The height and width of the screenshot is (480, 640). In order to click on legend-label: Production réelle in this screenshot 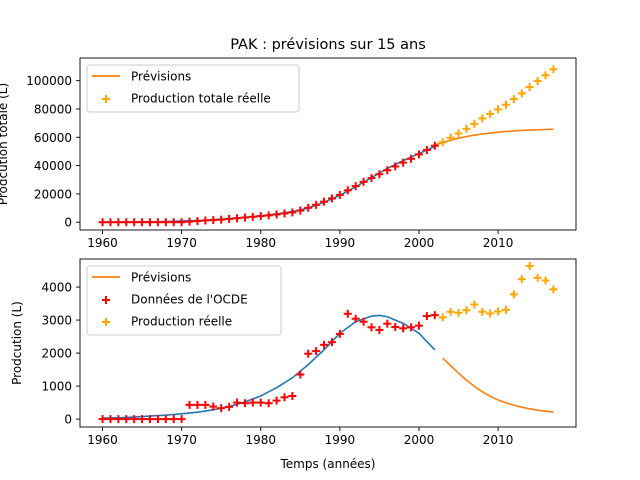, I will do `click(181, 322)`.